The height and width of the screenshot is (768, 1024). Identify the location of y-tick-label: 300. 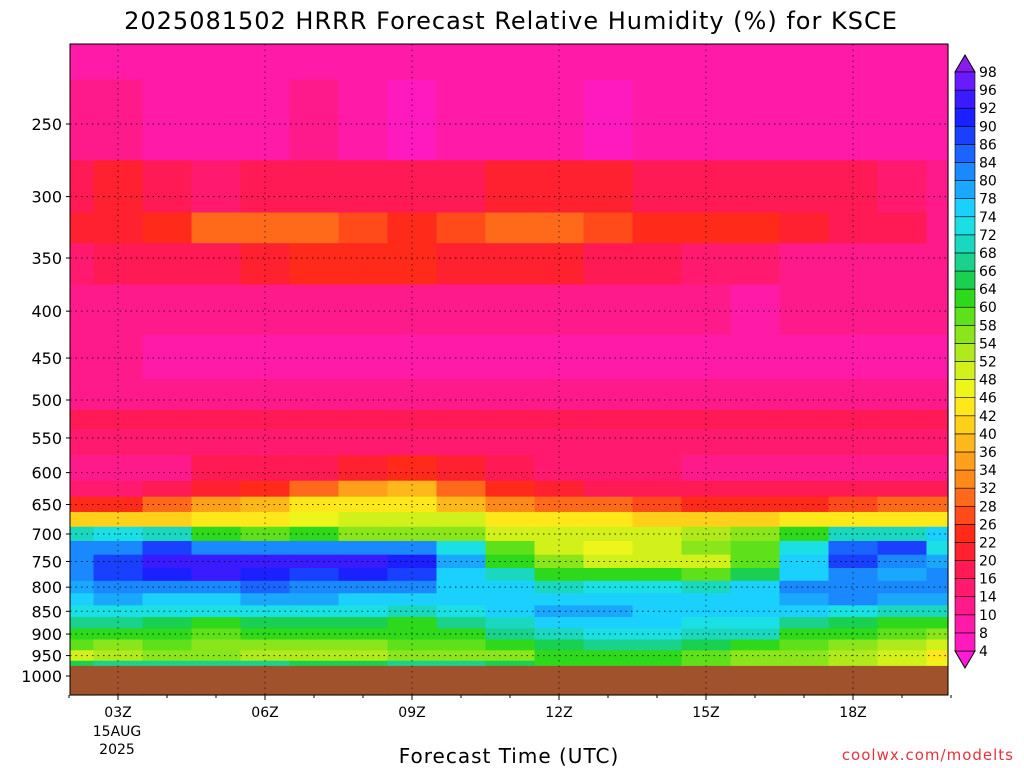
(46, 197).